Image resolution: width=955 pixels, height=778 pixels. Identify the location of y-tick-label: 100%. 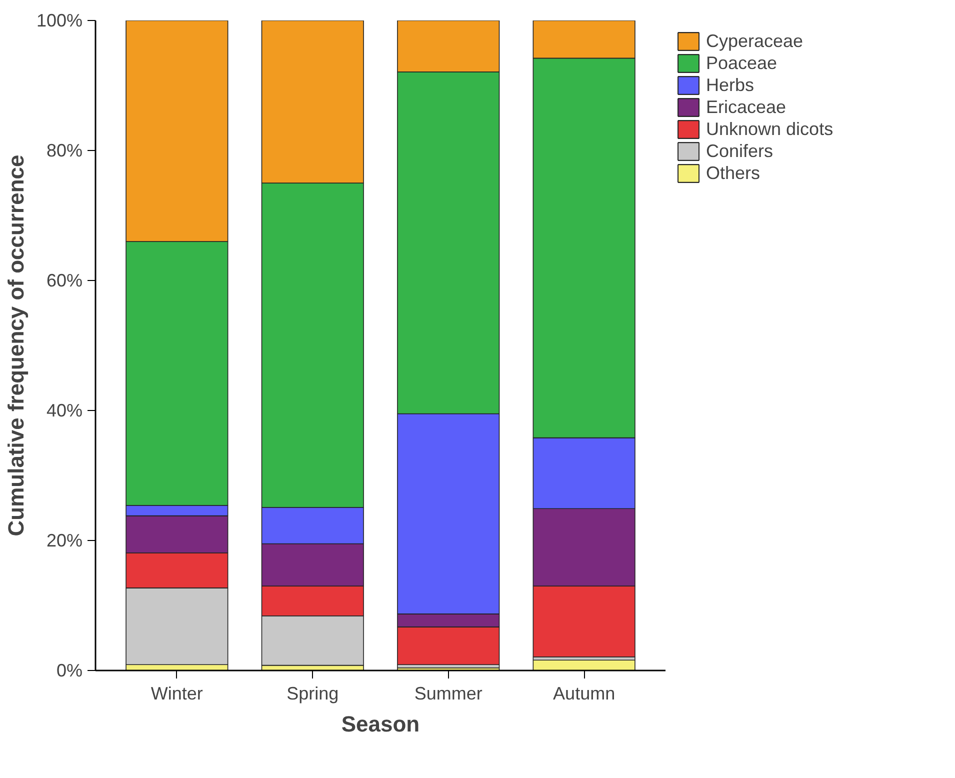
(59, 20).